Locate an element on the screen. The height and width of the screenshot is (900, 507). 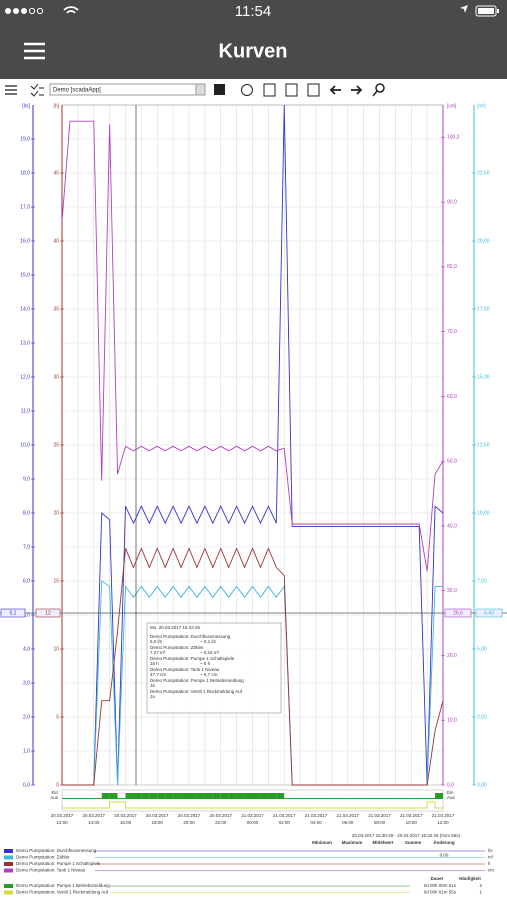
y-tick-label: 70,0 is located at coordinates (452, 332).